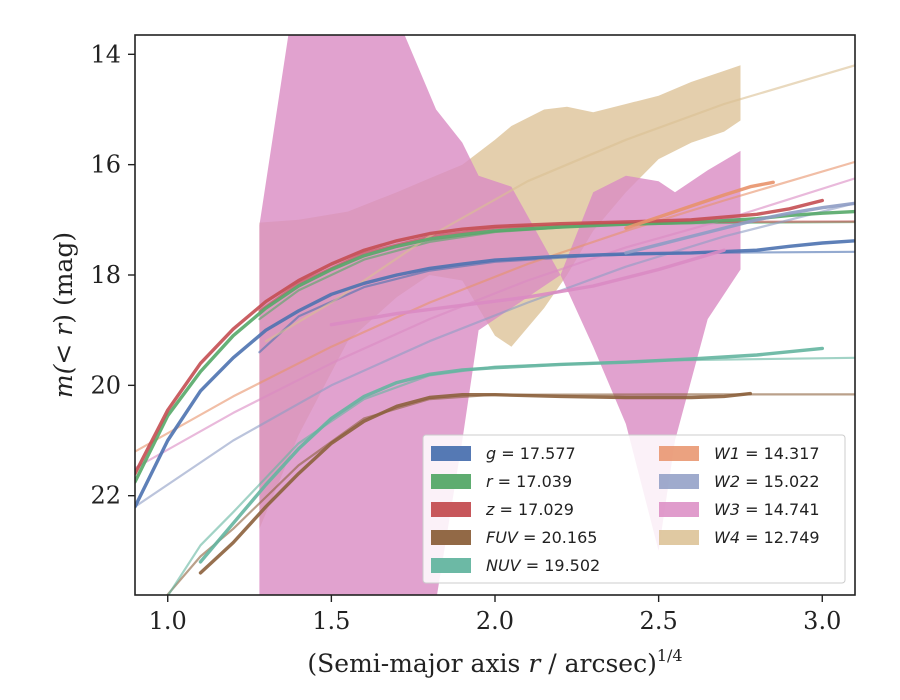  What do you see at coordinates (451, 481) in the screenshot?
I see `legend-swatch-r` at bounding box center [451, 481].